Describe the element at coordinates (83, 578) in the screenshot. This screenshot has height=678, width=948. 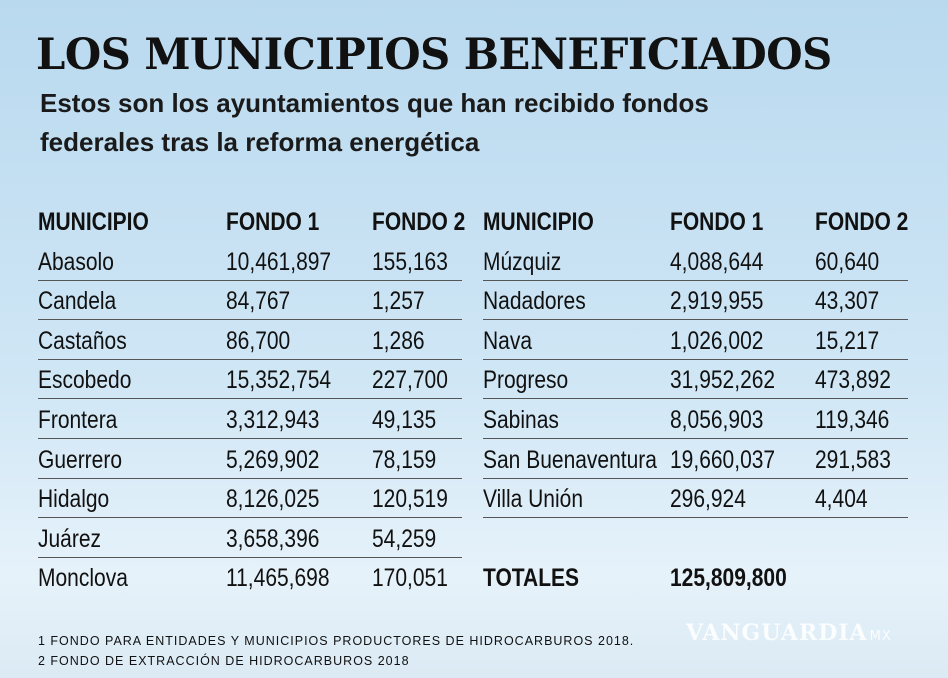
I see `municipality: Monclova` at that location.